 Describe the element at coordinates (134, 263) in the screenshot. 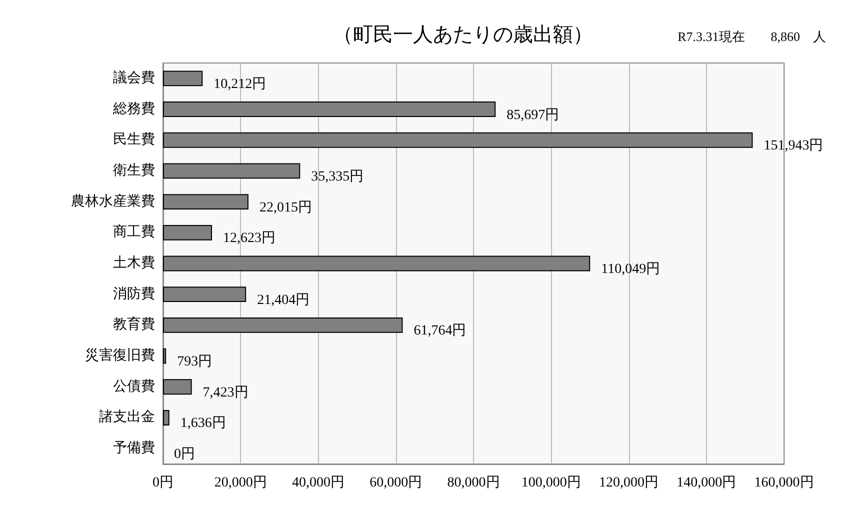

I see `y-tick-label: 土木費` at that location.